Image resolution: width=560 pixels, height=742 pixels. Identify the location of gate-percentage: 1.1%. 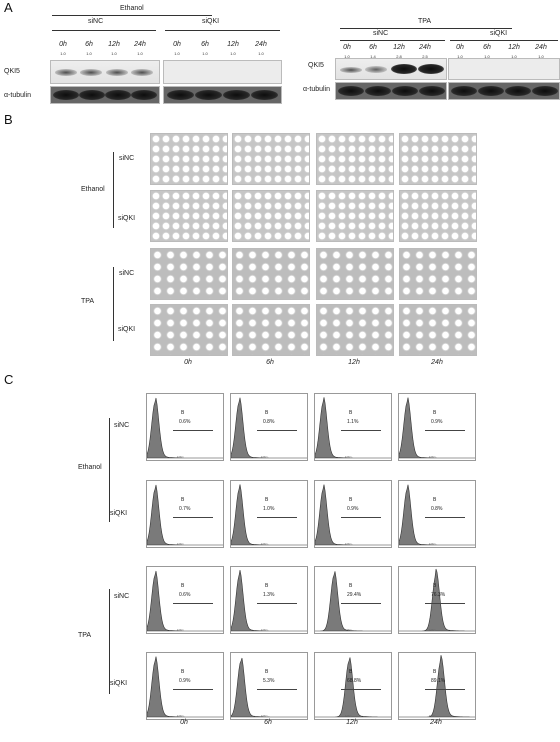
(353, 422).